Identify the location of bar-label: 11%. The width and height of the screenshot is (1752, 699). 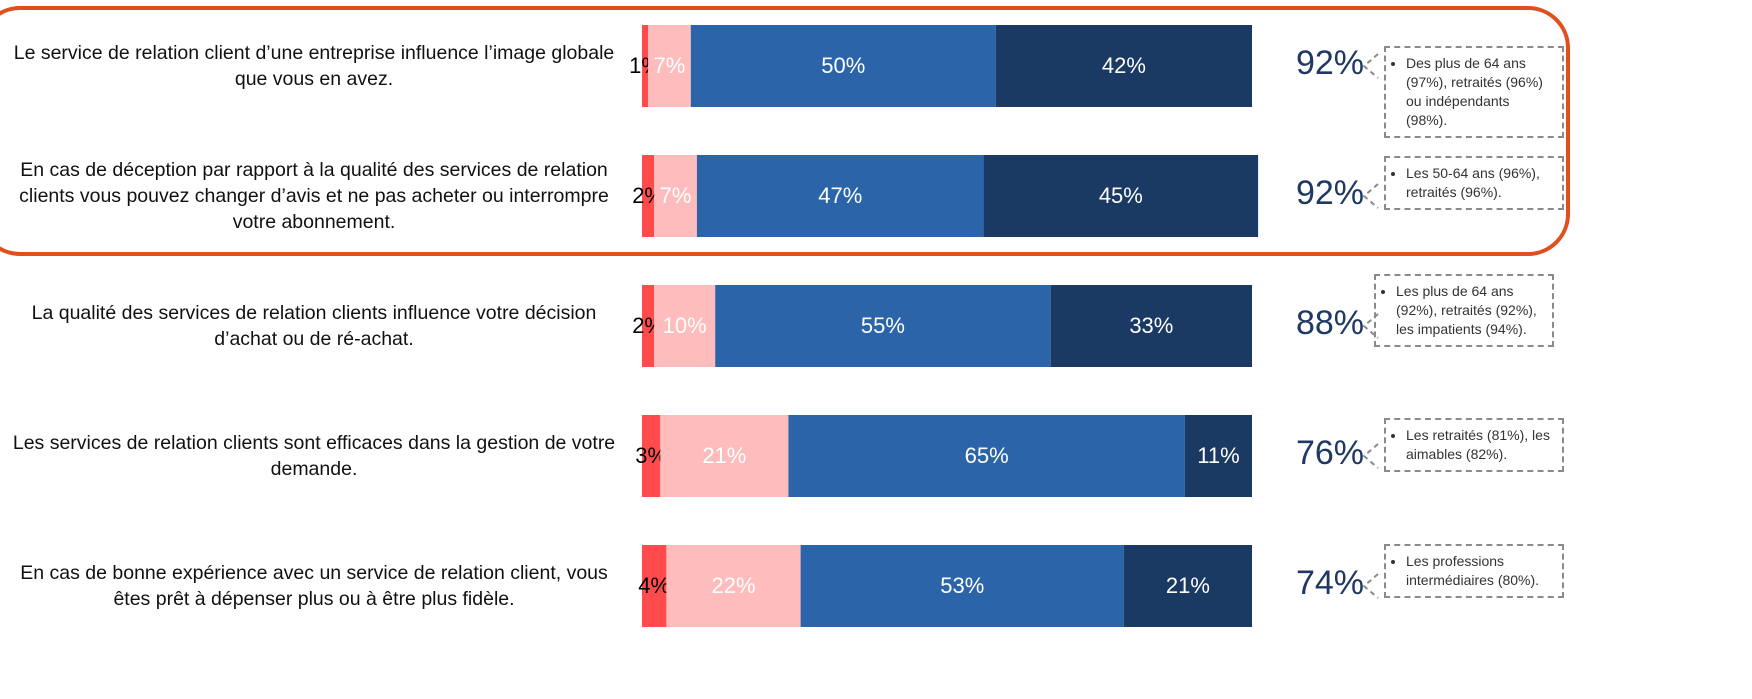
(1218, 455).